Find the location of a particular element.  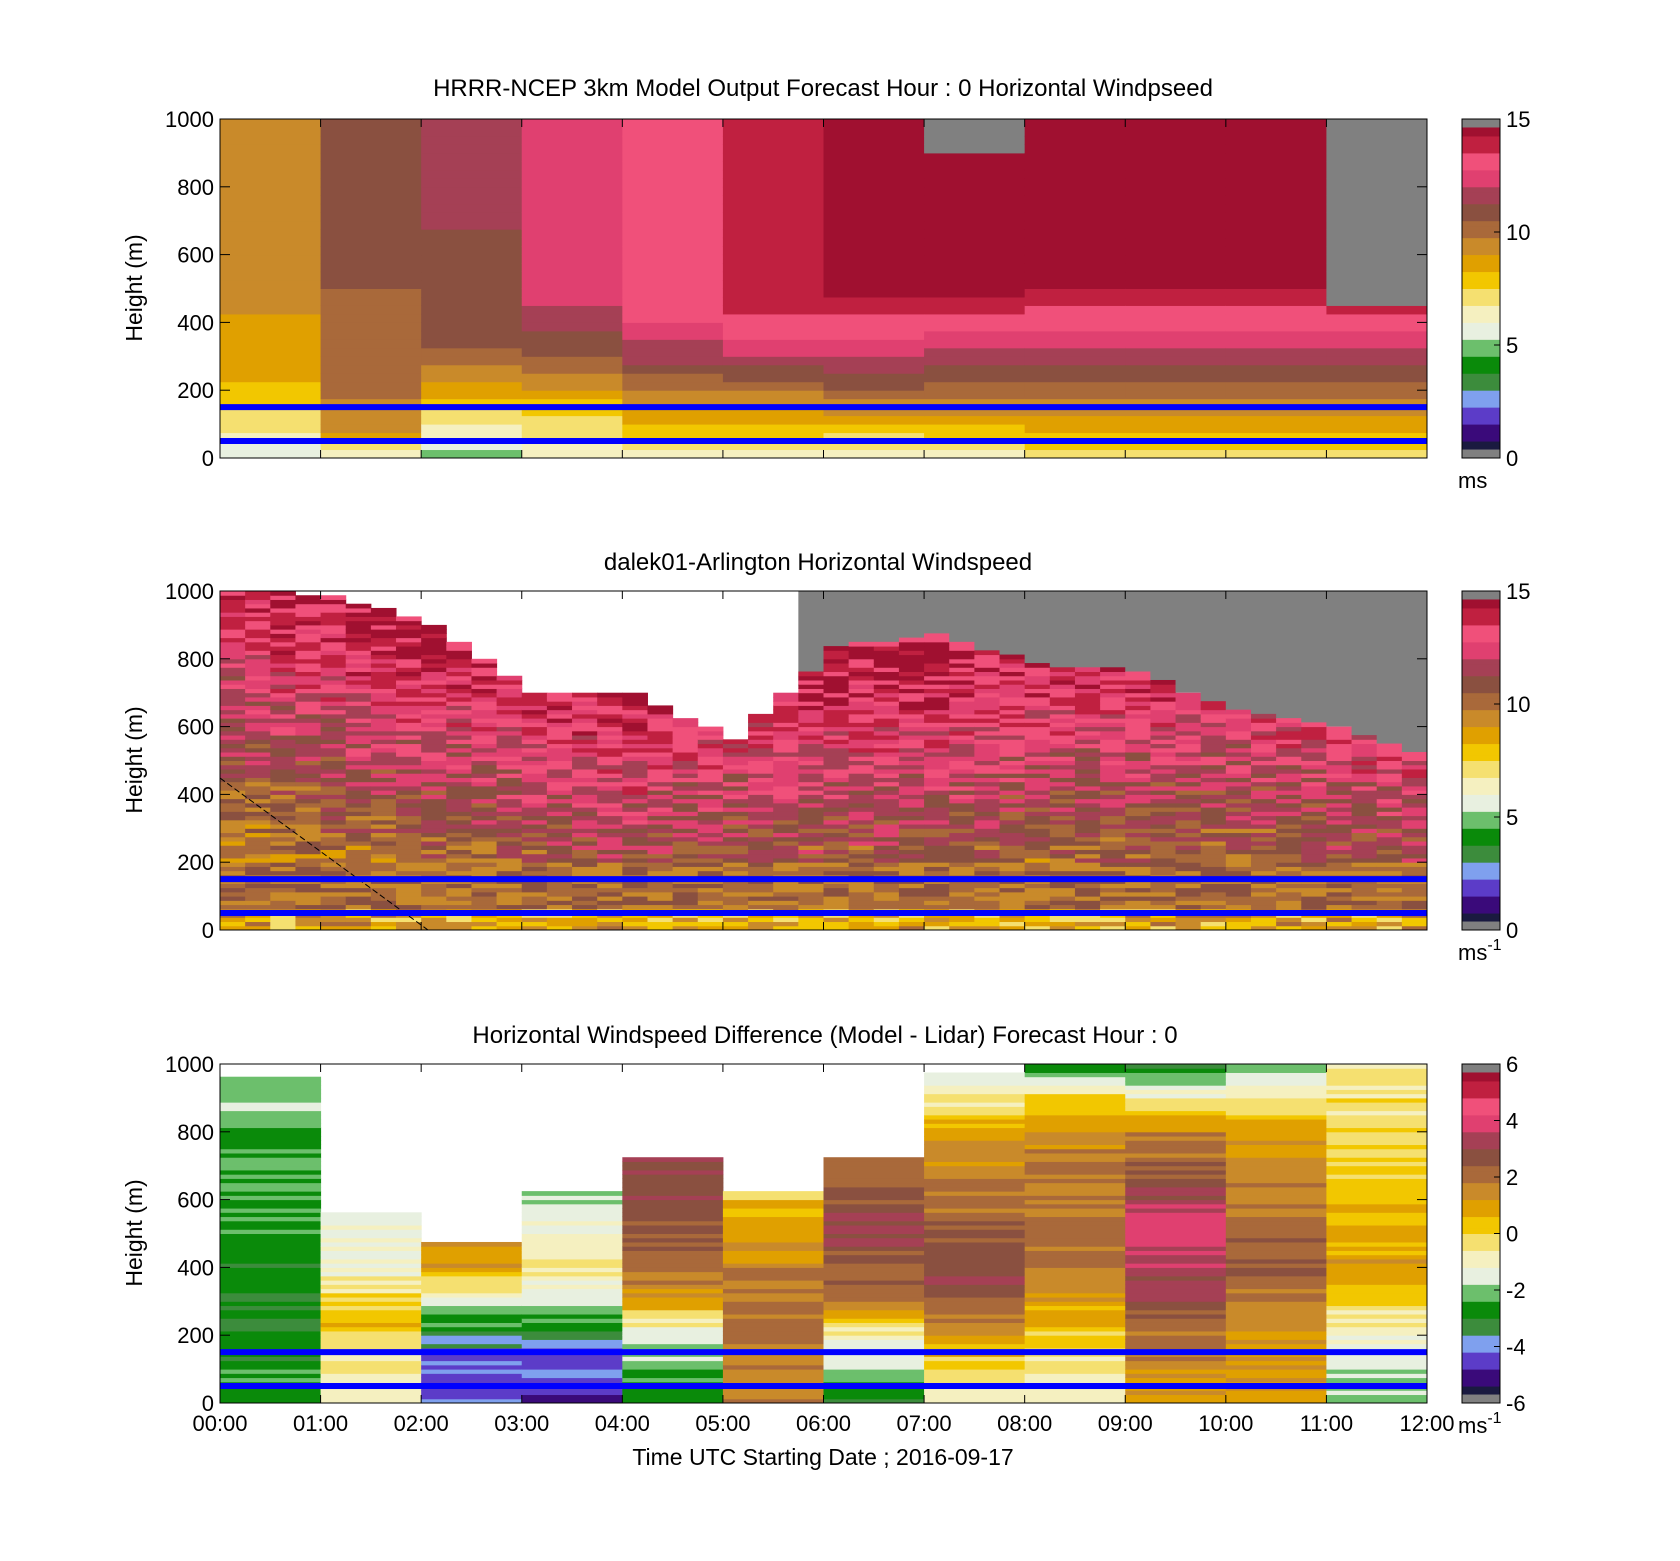

colorbar-segment is located at coordinates (1481, 297).